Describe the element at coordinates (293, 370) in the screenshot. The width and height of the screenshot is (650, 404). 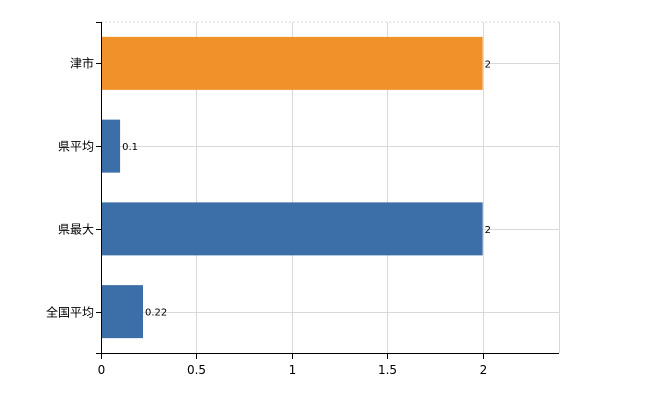
I see `x-tick-label: 1` at that location.